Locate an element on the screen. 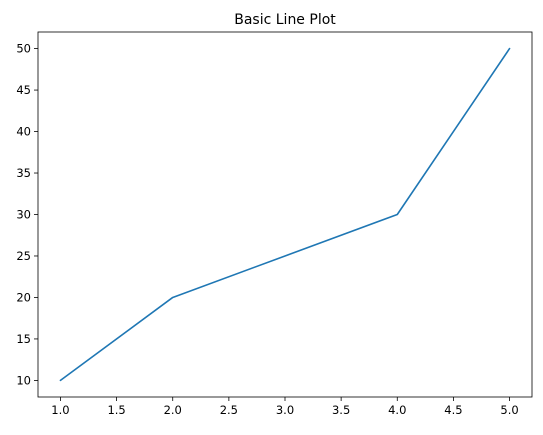 The height and width of the screenshot is (435, 543). x-tick-label: 3.0 is located at coordinates (285, 410).